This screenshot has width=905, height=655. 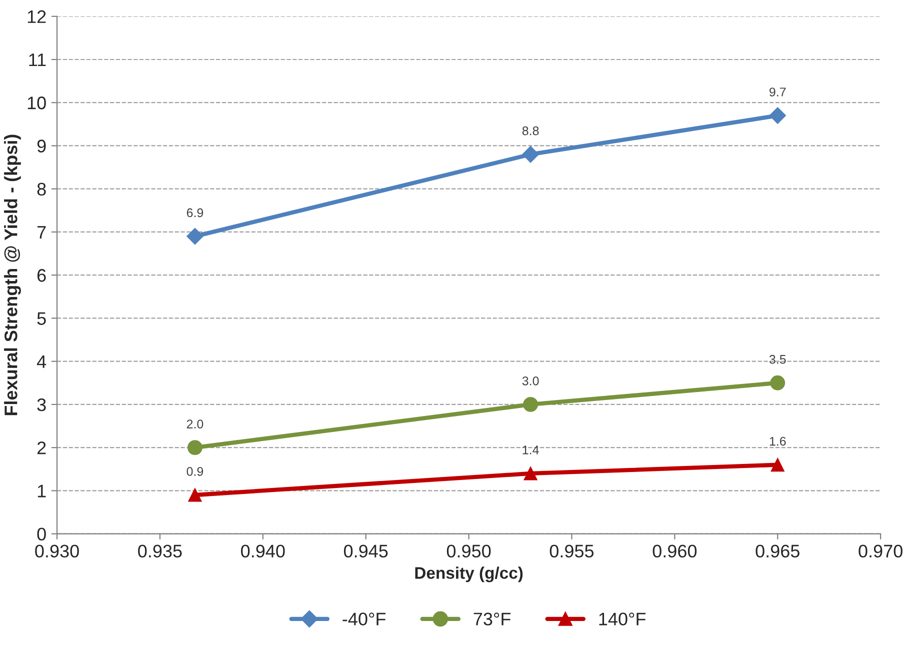 What do you see at coordinates (778, 551) in the screenshot?
I see `x-tick-label: 0.965` at bounding box center [778, 551].